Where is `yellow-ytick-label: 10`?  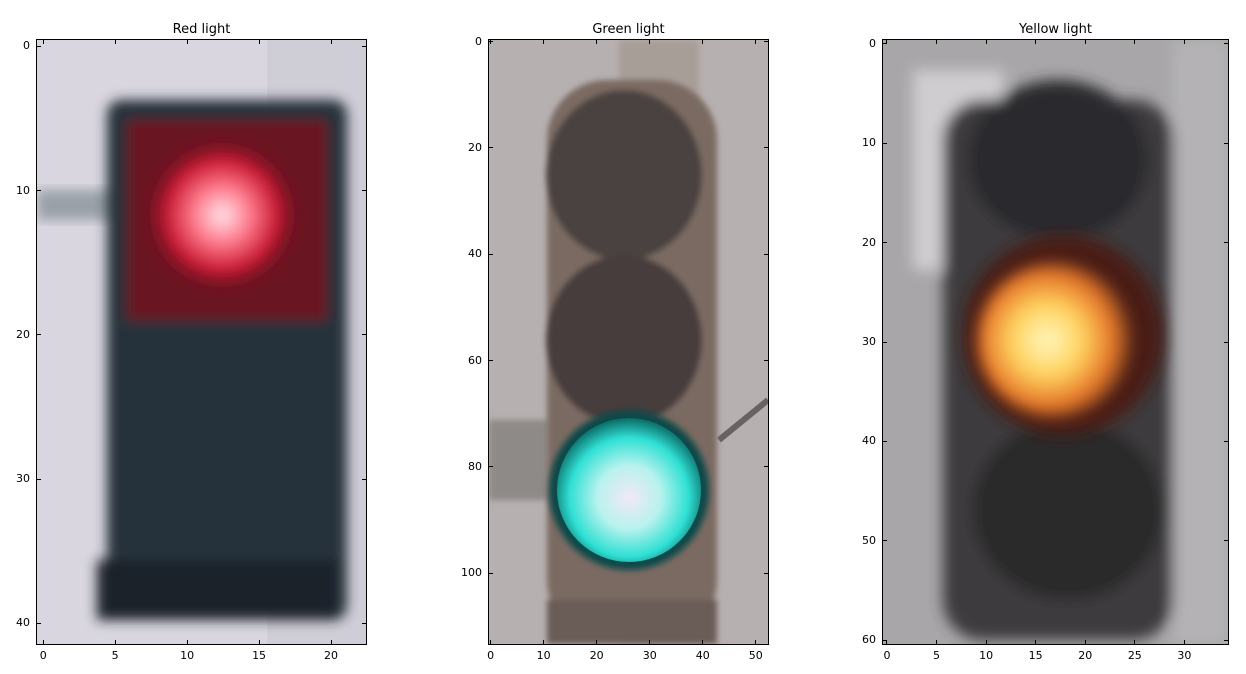 yellow-ytick-label: 10 is located at coordinates (869, 143).